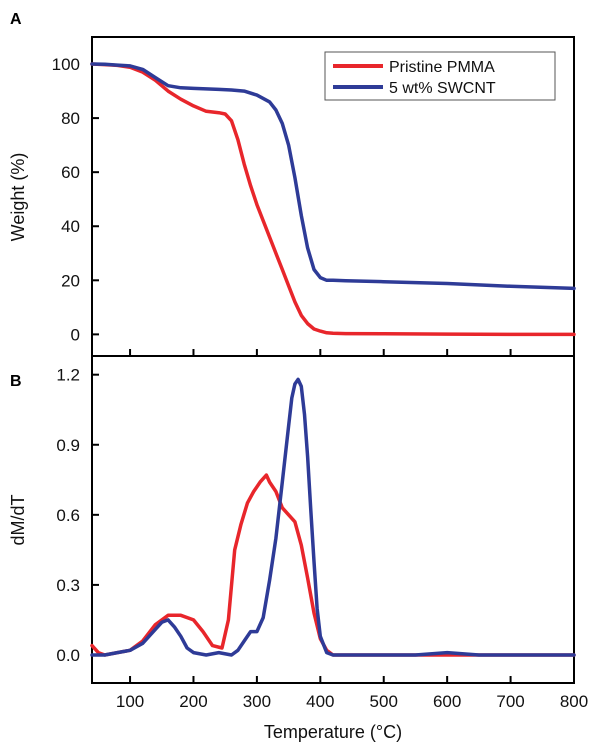  What do you see at coordinates (68, 585) in the screenshot?
I see `panel-b-y-tick-label: 0.3` at bounding box center [68, 585].